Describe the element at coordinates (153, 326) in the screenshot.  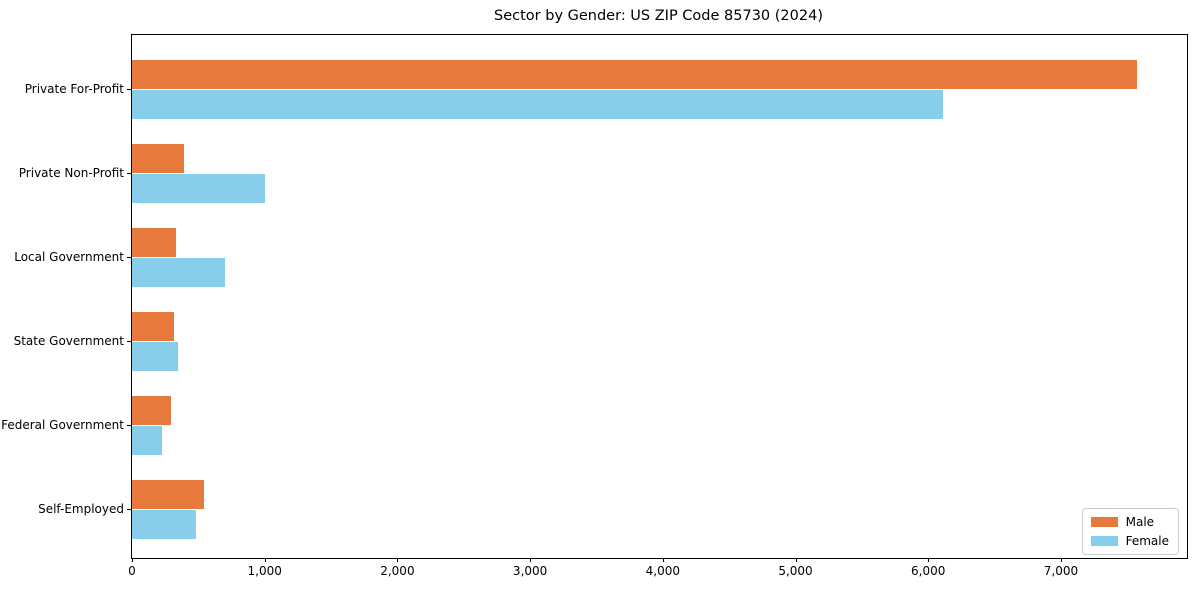
I see `bar-male-state-government` at that location.